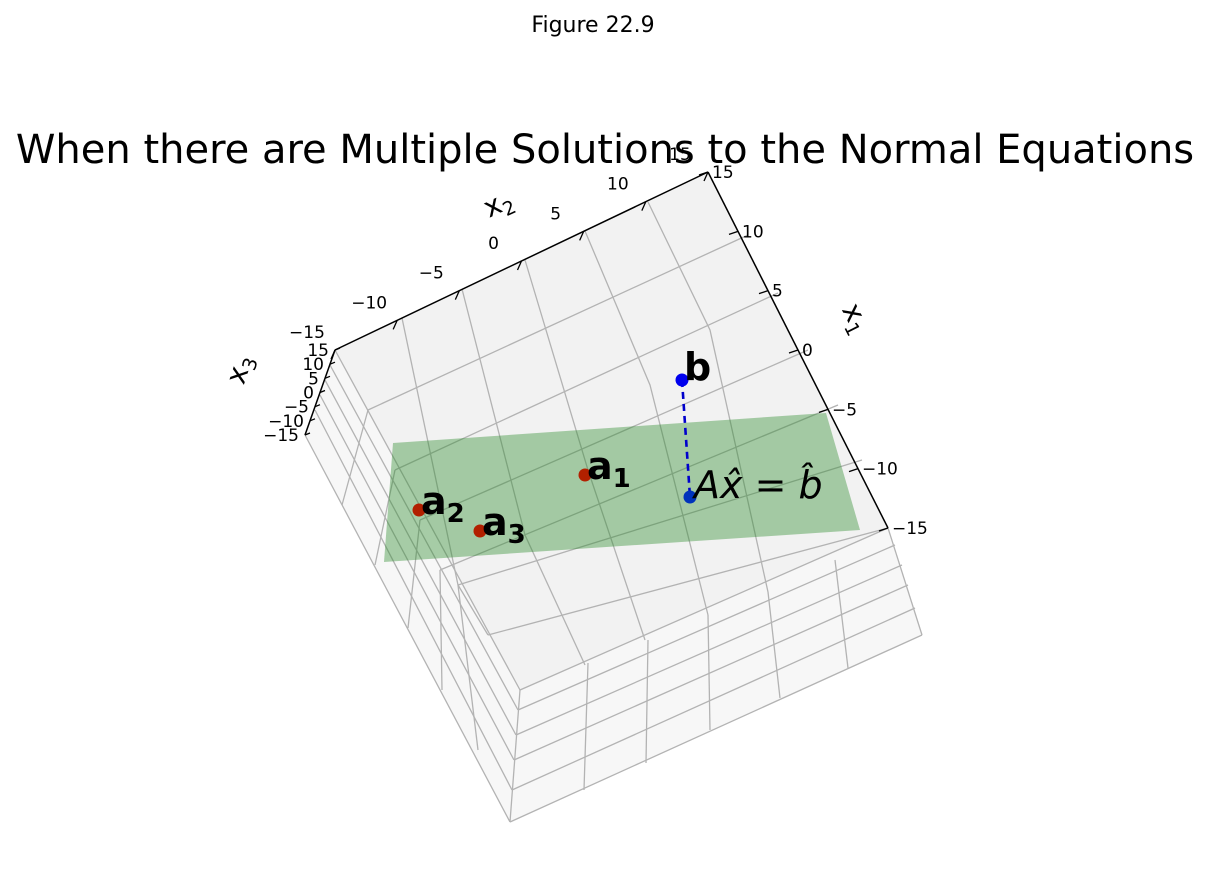 This screenshot has width=1210, height=890. I want to click on point-b_hat, so click(690, 497).